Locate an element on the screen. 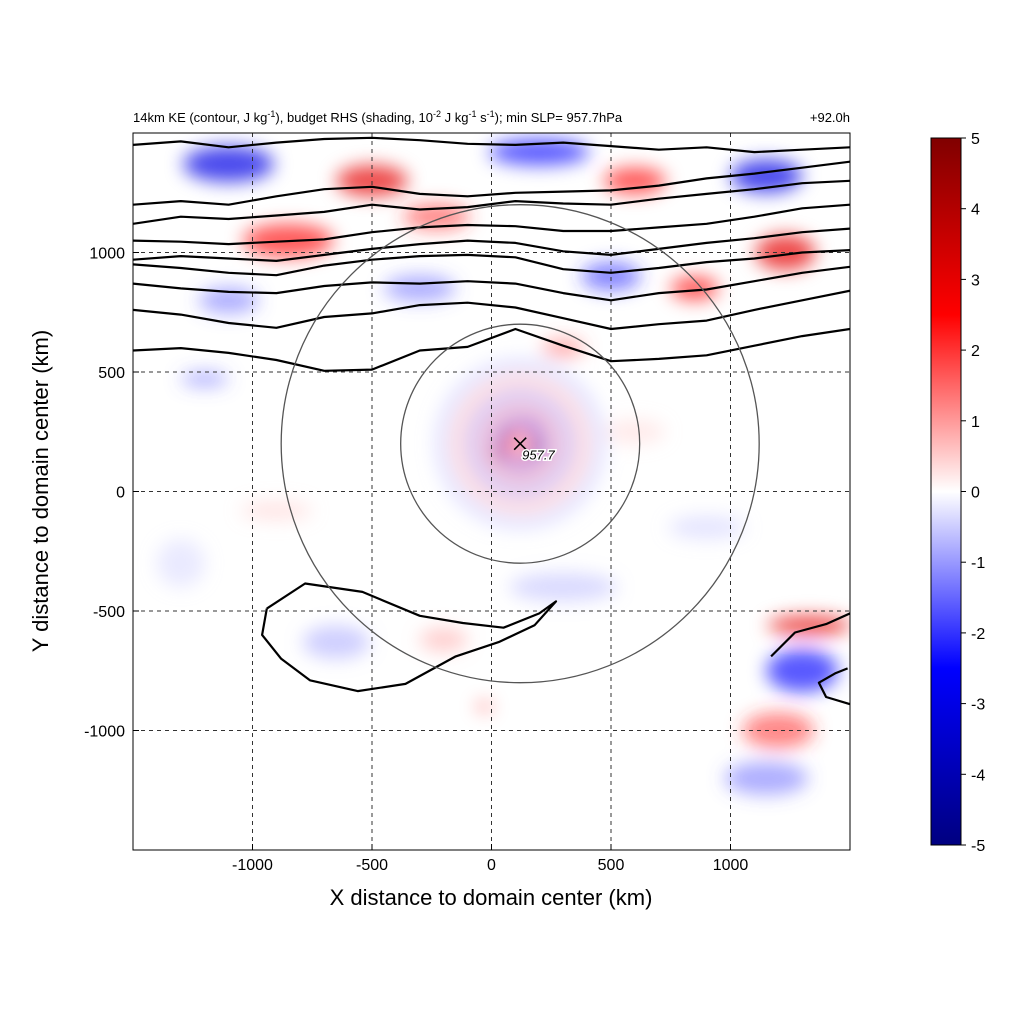  colorbar: 5 4 3 2 1 0 -1 -2 -3 -4 -5 is located at coordinates (957, 493).